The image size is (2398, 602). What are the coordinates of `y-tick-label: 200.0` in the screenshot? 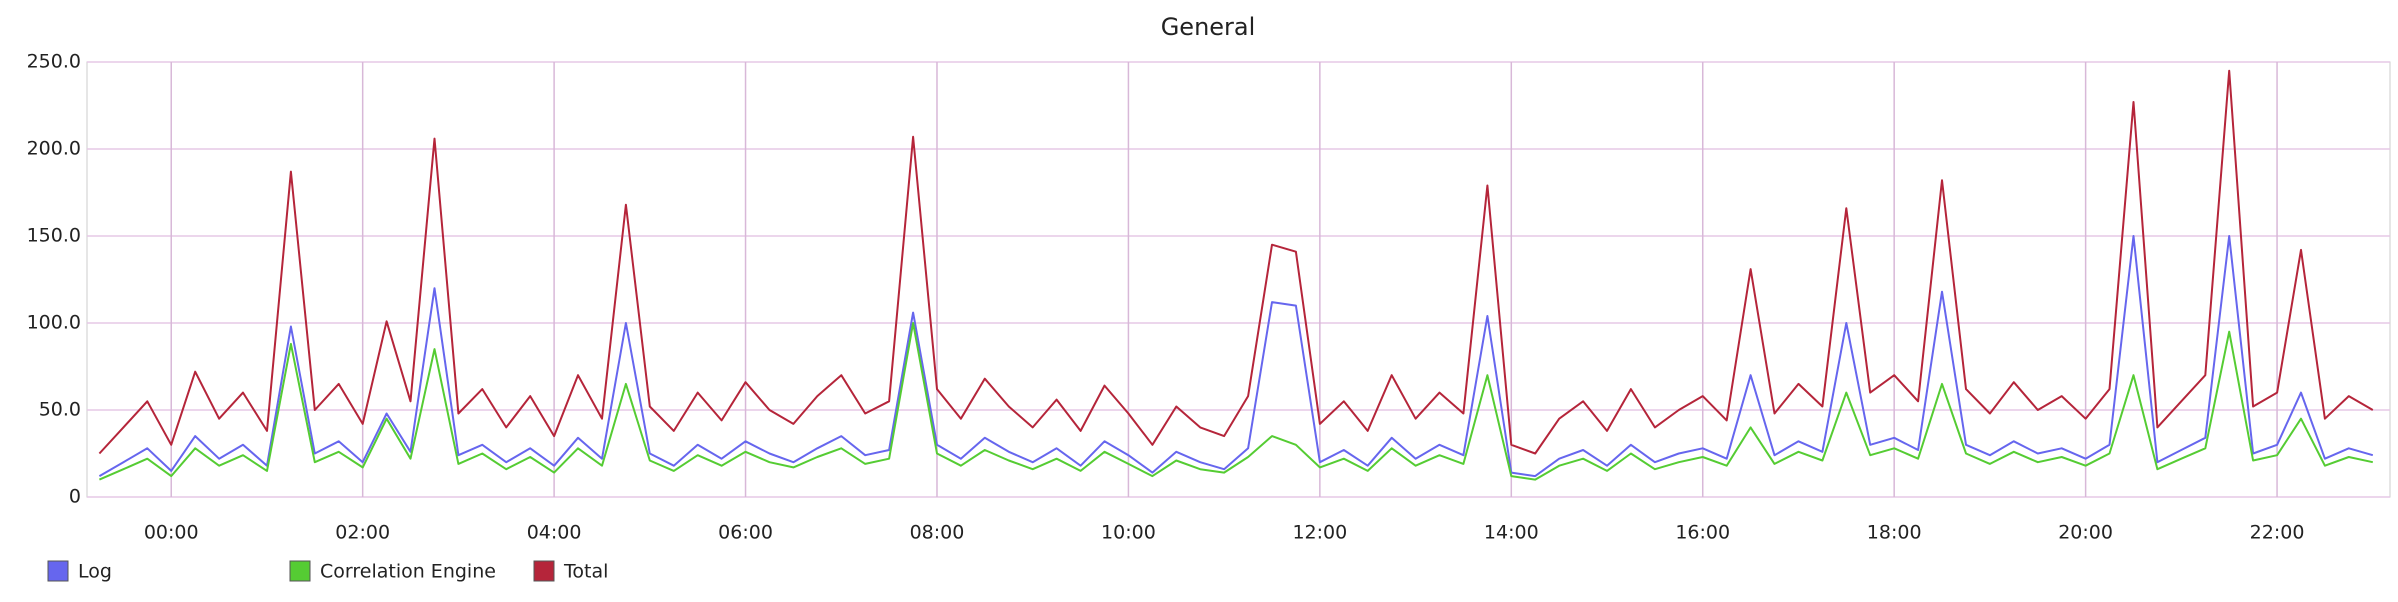 It's located at (54, 149).